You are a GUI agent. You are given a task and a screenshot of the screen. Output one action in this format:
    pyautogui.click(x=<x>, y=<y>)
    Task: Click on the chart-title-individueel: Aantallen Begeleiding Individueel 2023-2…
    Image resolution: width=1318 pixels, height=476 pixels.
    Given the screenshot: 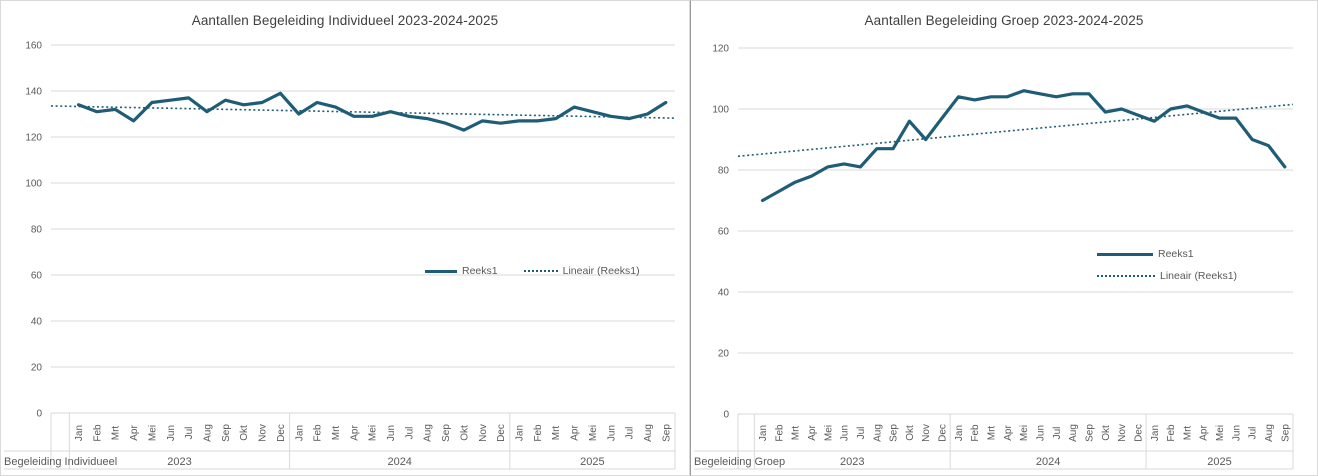 What is the action you would take?
    pyautogui.click(x=345, y=20)
    